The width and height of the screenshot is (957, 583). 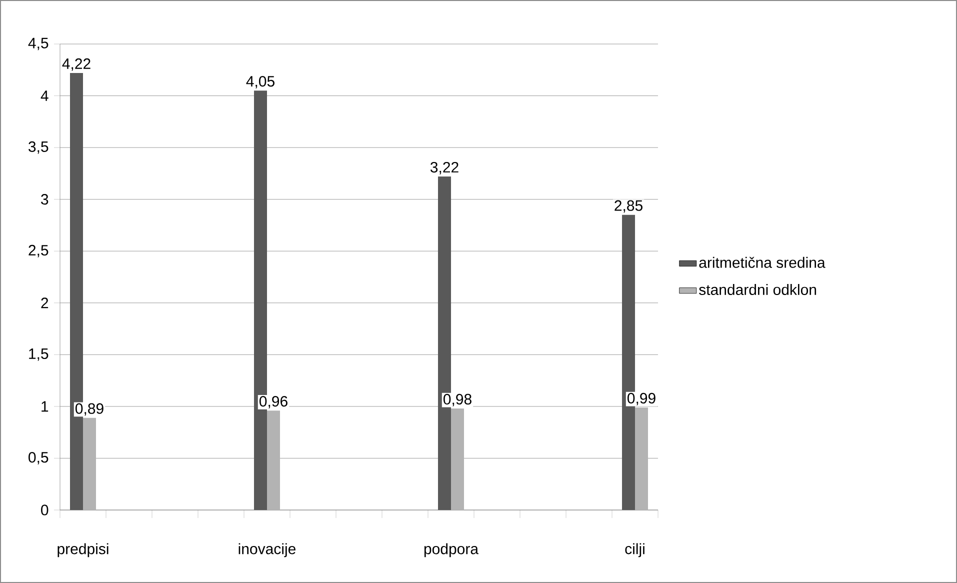 What do you see at coordinates (273, 402) in the screenshot?
I see `data-label: 0,96` at bounding box center [273, 402].